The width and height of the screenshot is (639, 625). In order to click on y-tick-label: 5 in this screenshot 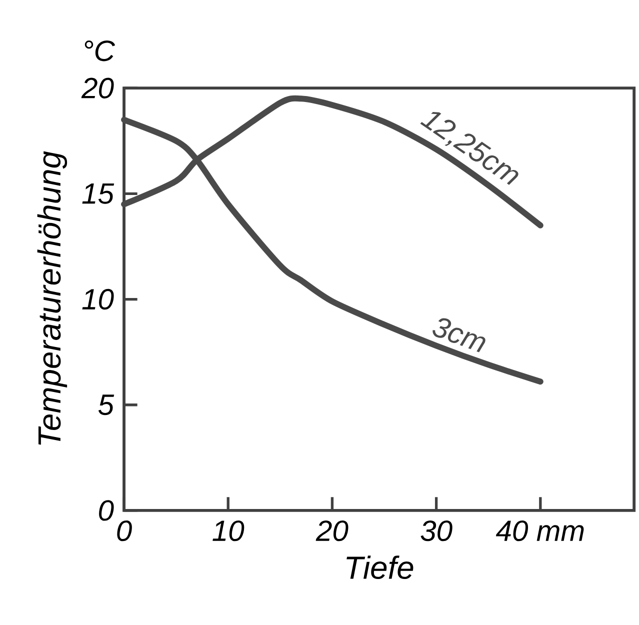, I will do `click(106, 404)`.